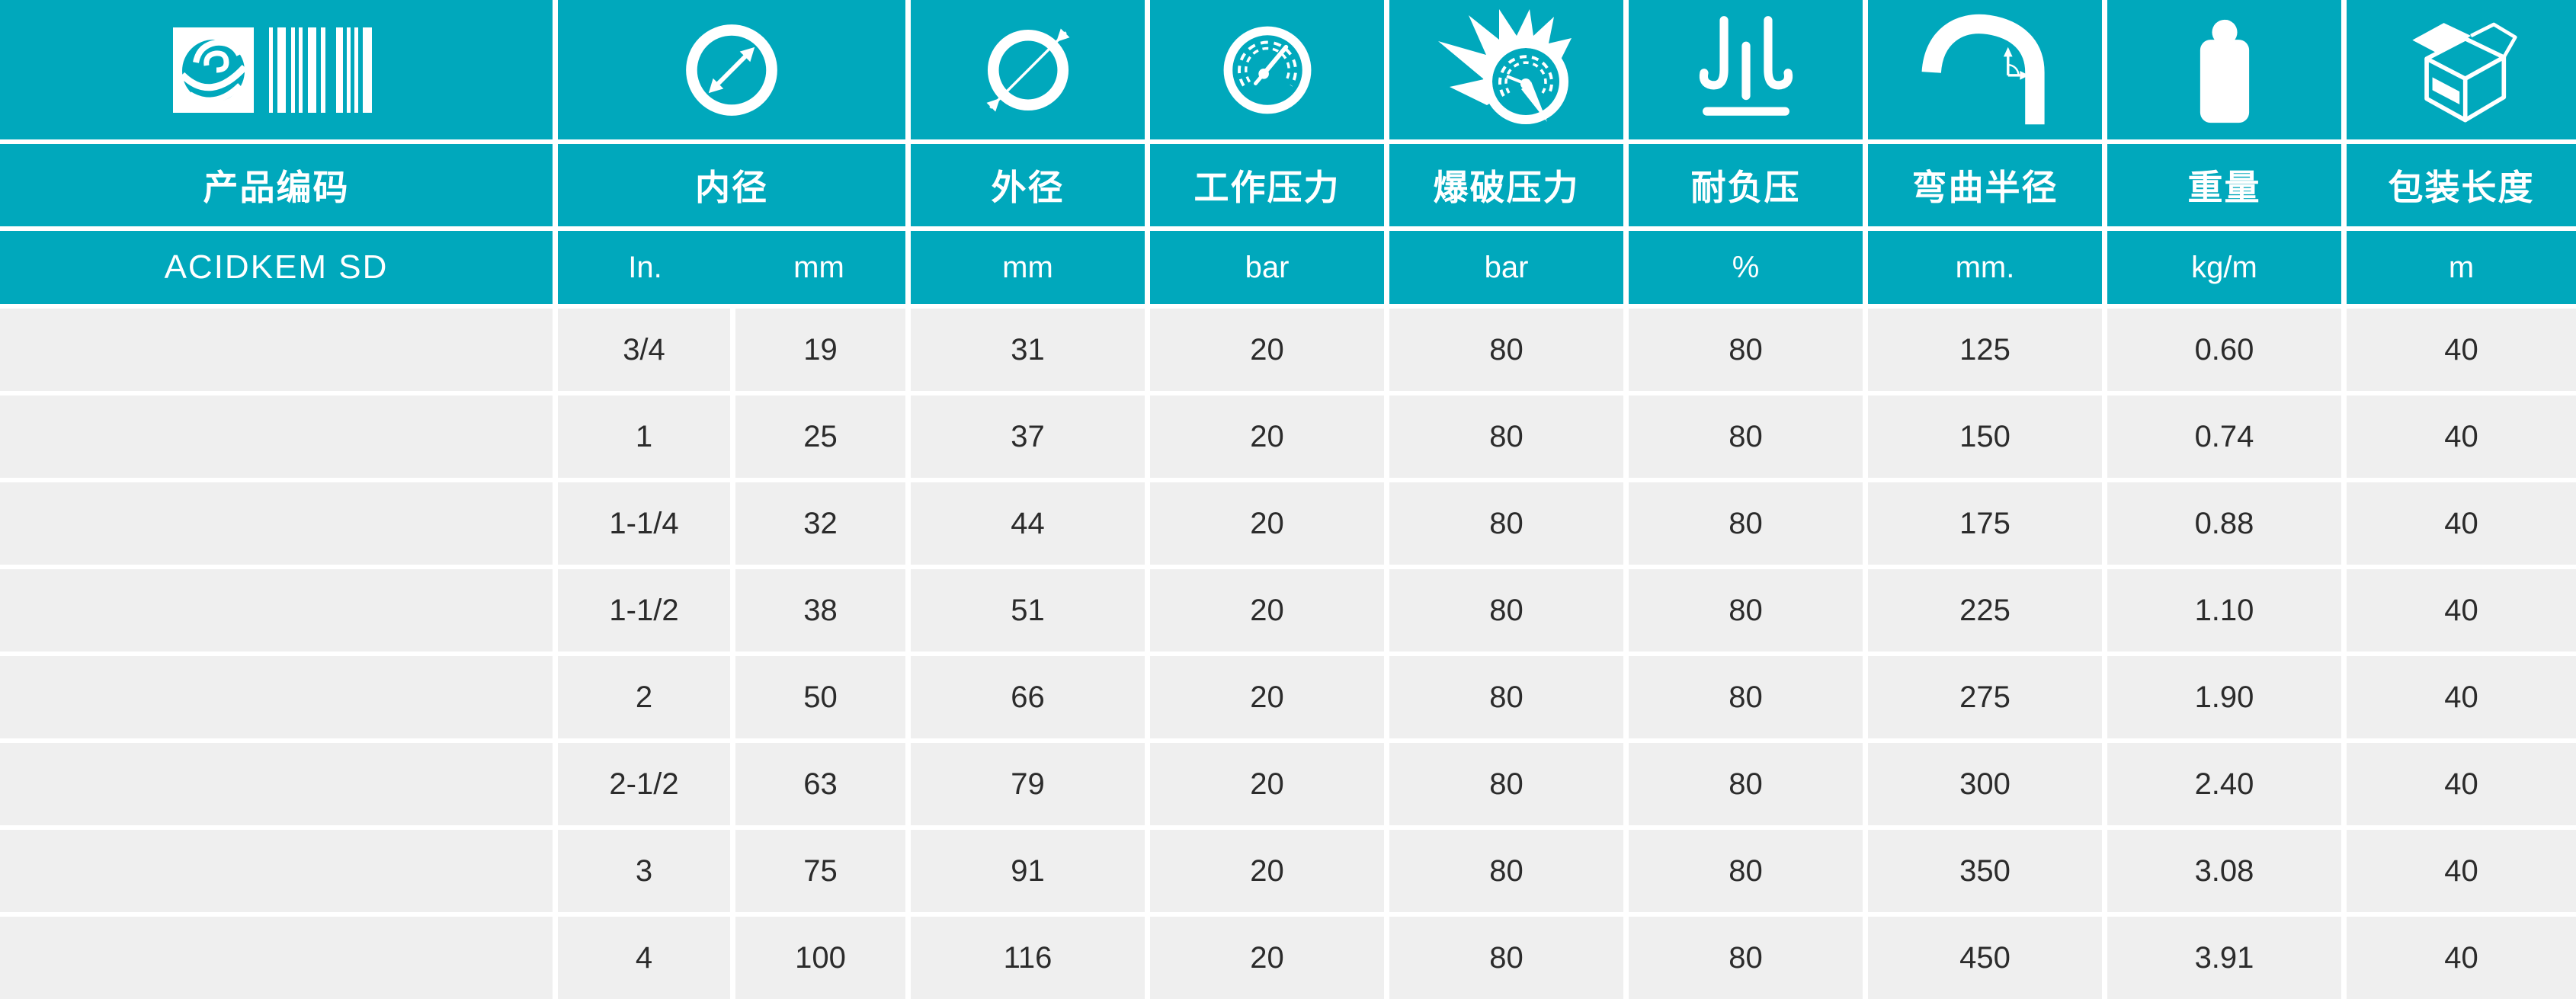  Describe the element at coordinates (272, 70) in the screenshot. I see `logo-barcode-icon` at that location.